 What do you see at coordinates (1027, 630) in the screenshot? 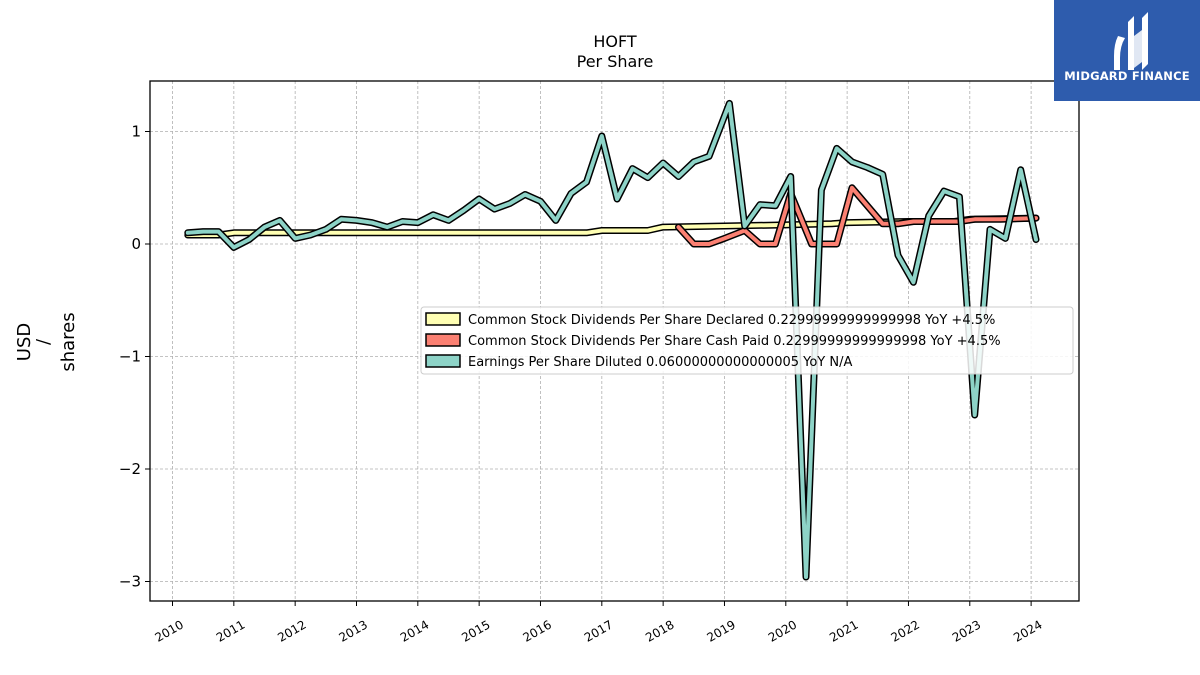
I see `x-tick-label: 2024` at bounding box center [1027, 630].